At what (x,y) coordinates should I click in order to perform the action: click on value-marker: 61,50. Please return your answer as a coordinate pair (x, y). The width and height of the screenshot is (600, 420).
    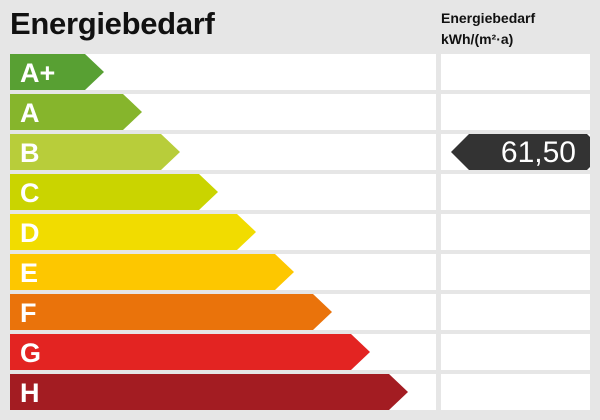
    Looking at the image, I should click on (520, 152).